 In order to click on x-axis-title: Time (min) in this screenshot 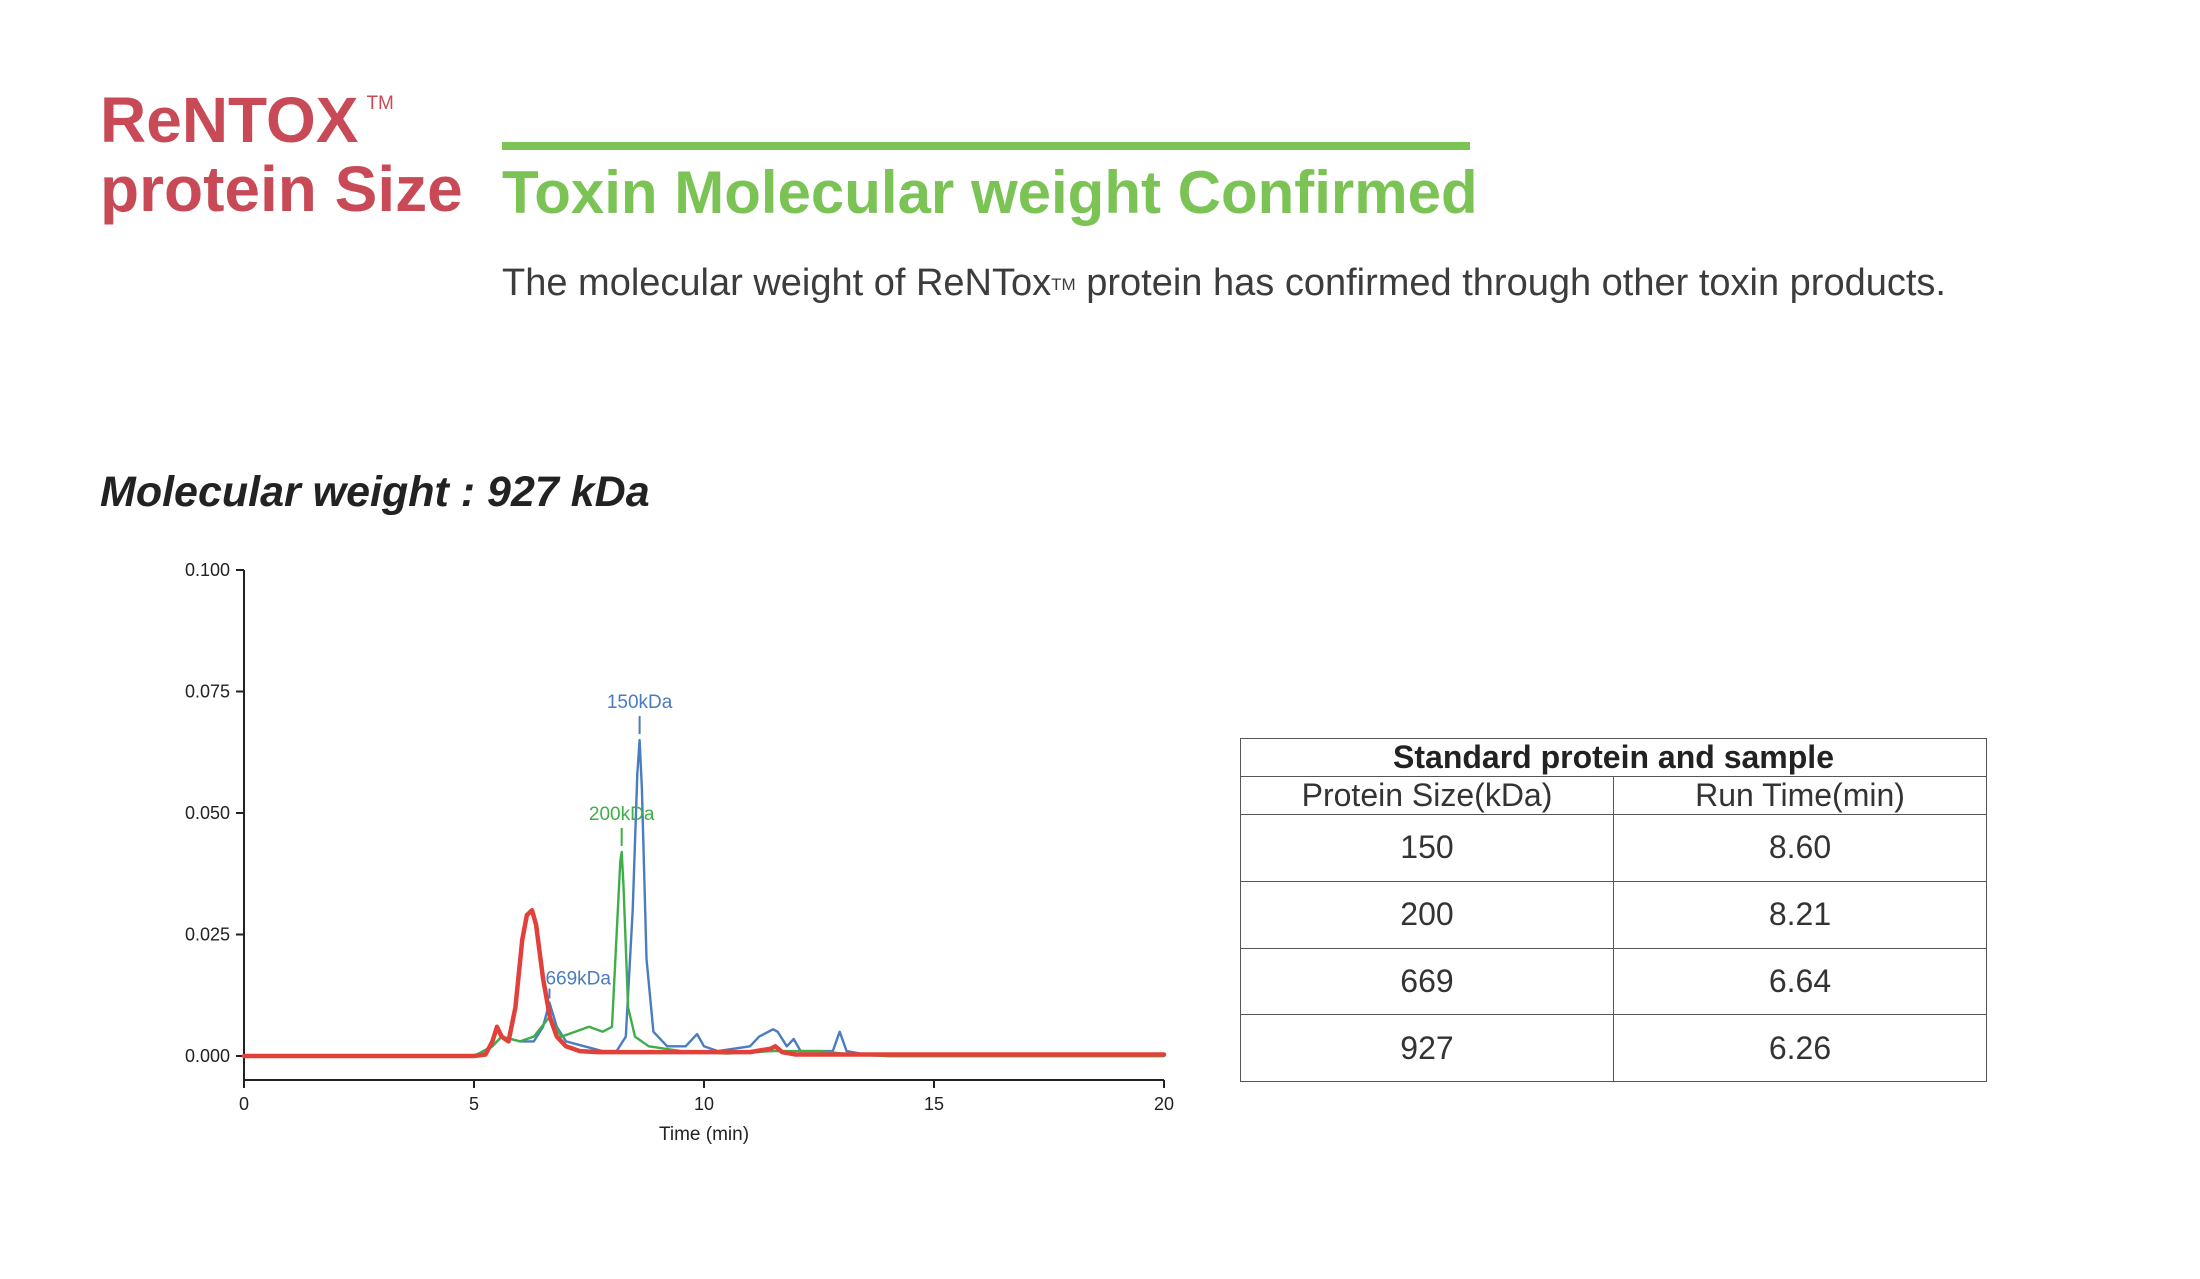, I will do `click(704, 1134)`.